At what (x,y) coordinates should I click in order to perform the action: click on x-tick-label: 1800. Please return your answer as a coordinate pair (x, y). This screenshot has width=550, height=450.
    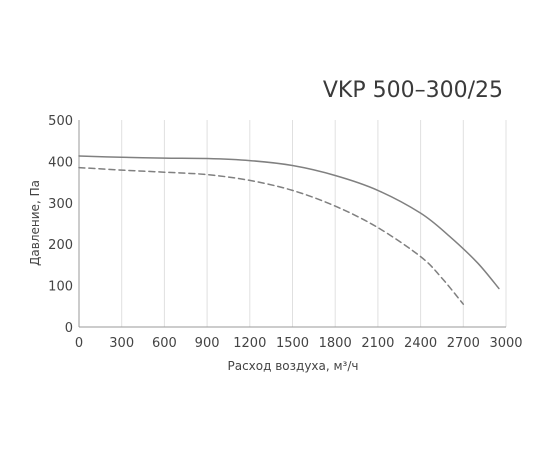
    Looking at the image, I should click on (335, 343).